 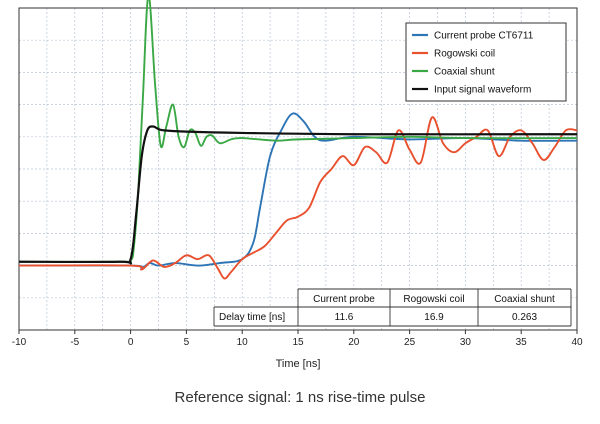 I want to click on x-tick-label: 40, so click(x=577, y=342).